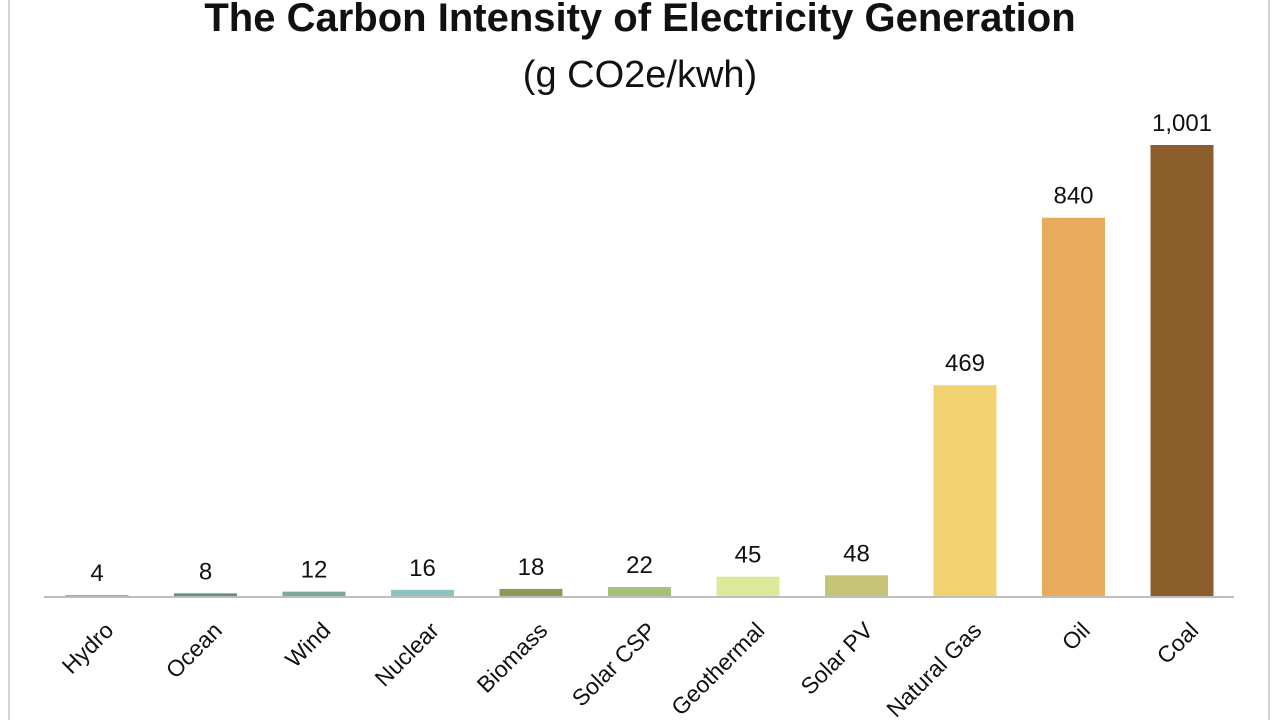  What do you see at coordinates (1073, 196) in the screenshot?
I see `value-label-oil: 840` at bounding box center [1073, 196].